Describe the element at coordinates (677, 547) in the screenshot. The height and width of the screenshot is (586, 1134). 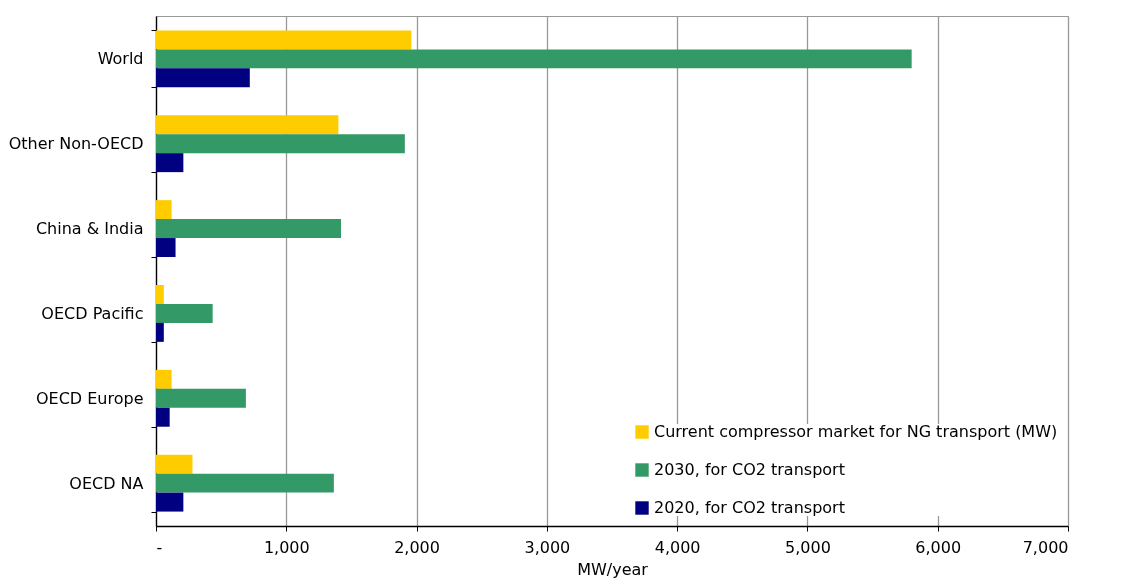
I see `x-tick-label: 4,000` at that location.